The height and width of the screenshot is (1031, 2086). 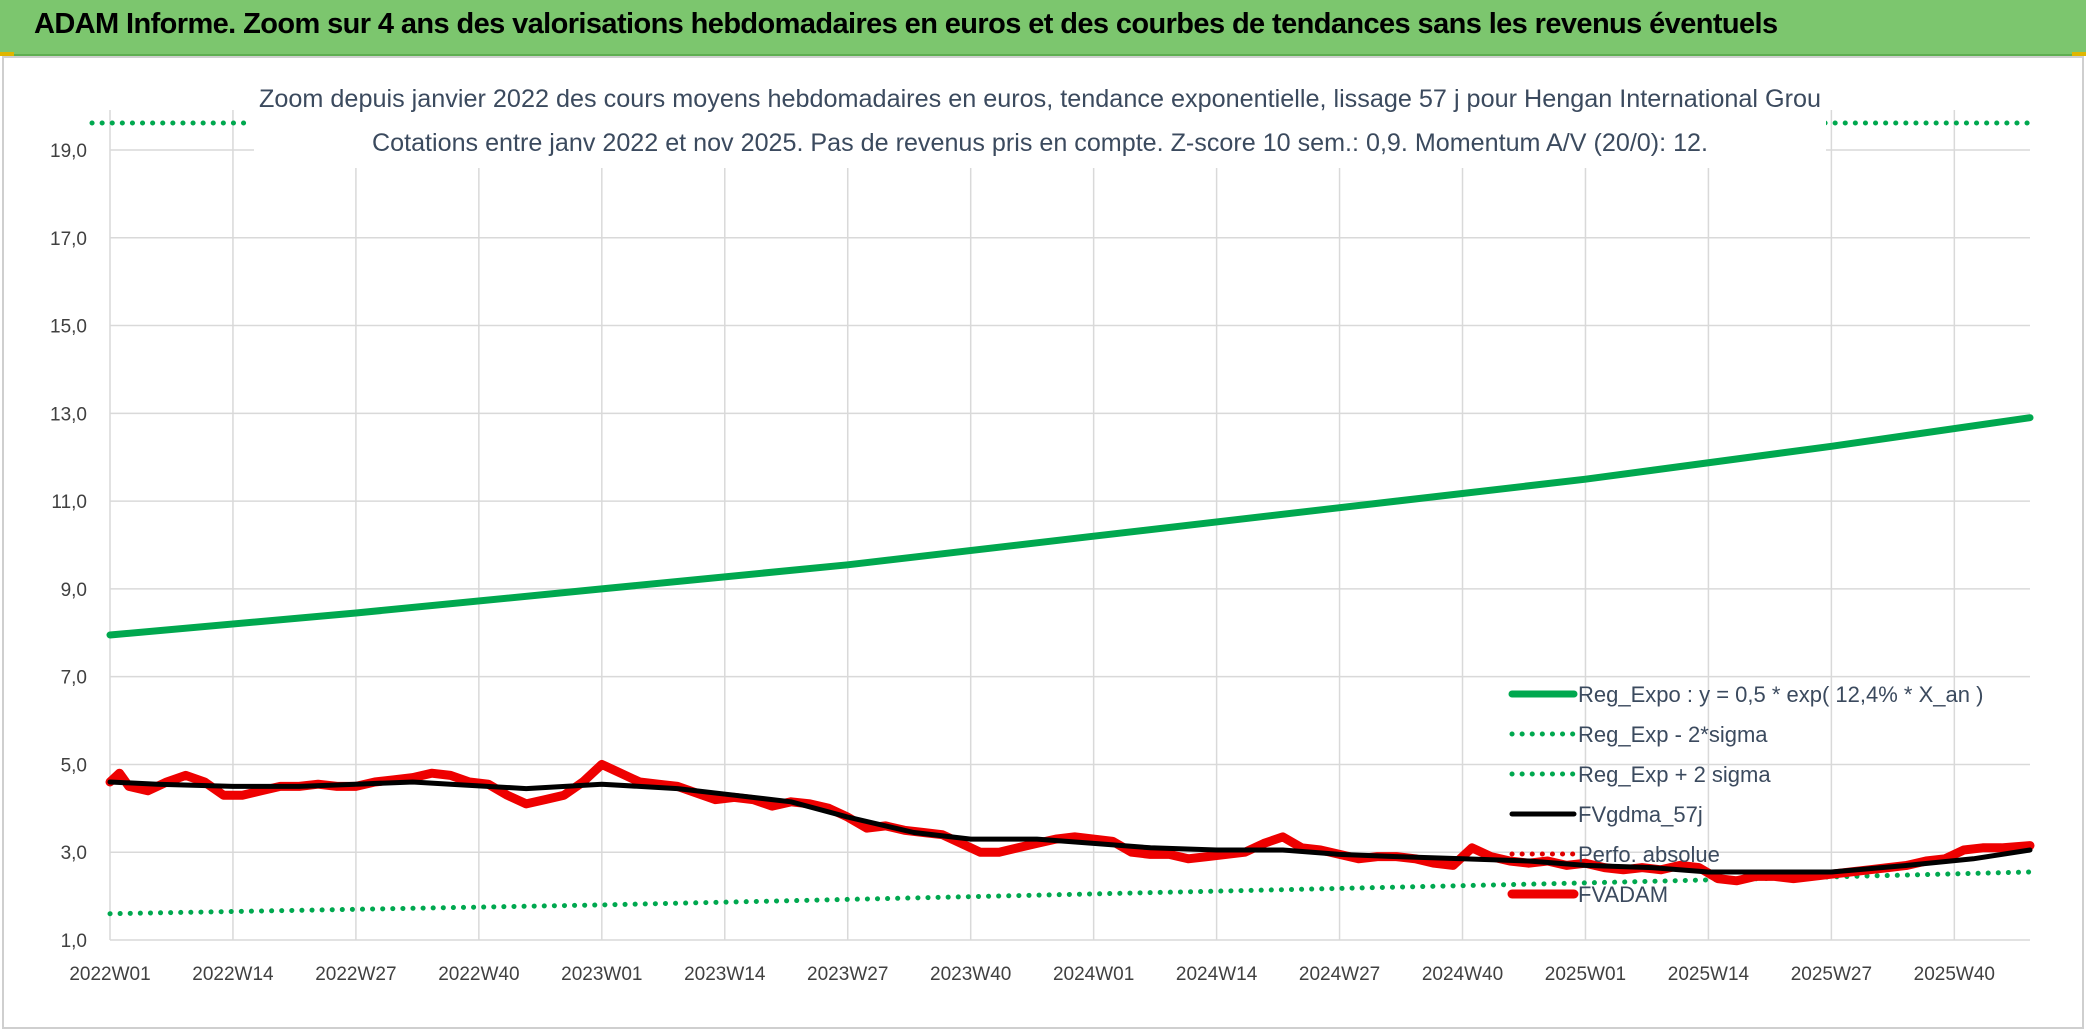 I want to click on x-tick-label: 2023W27, so click(x=847, y=974).